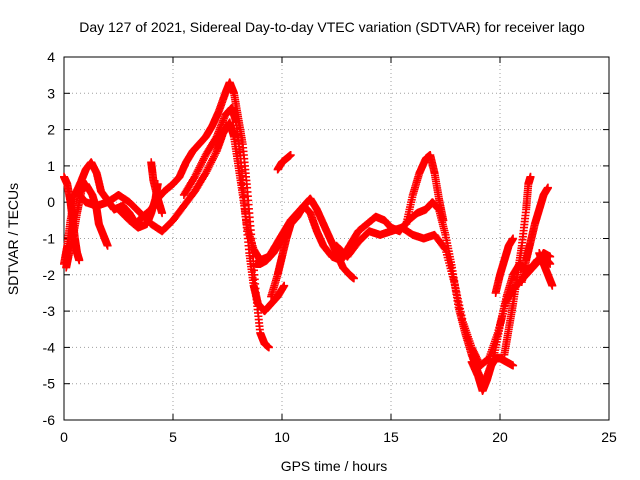 The width and height of the screenshot is (640, 480). I want to click on y-tick-label: -4, so click(49, 347).